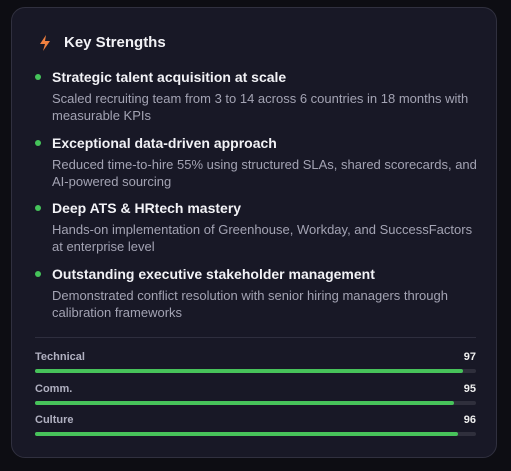 The height and width of the screenshot is (471, 511). What do you see at coordinates (60, 357) in the screenshot?
I see `score-label: Technical` at bounding box center [60, 357].